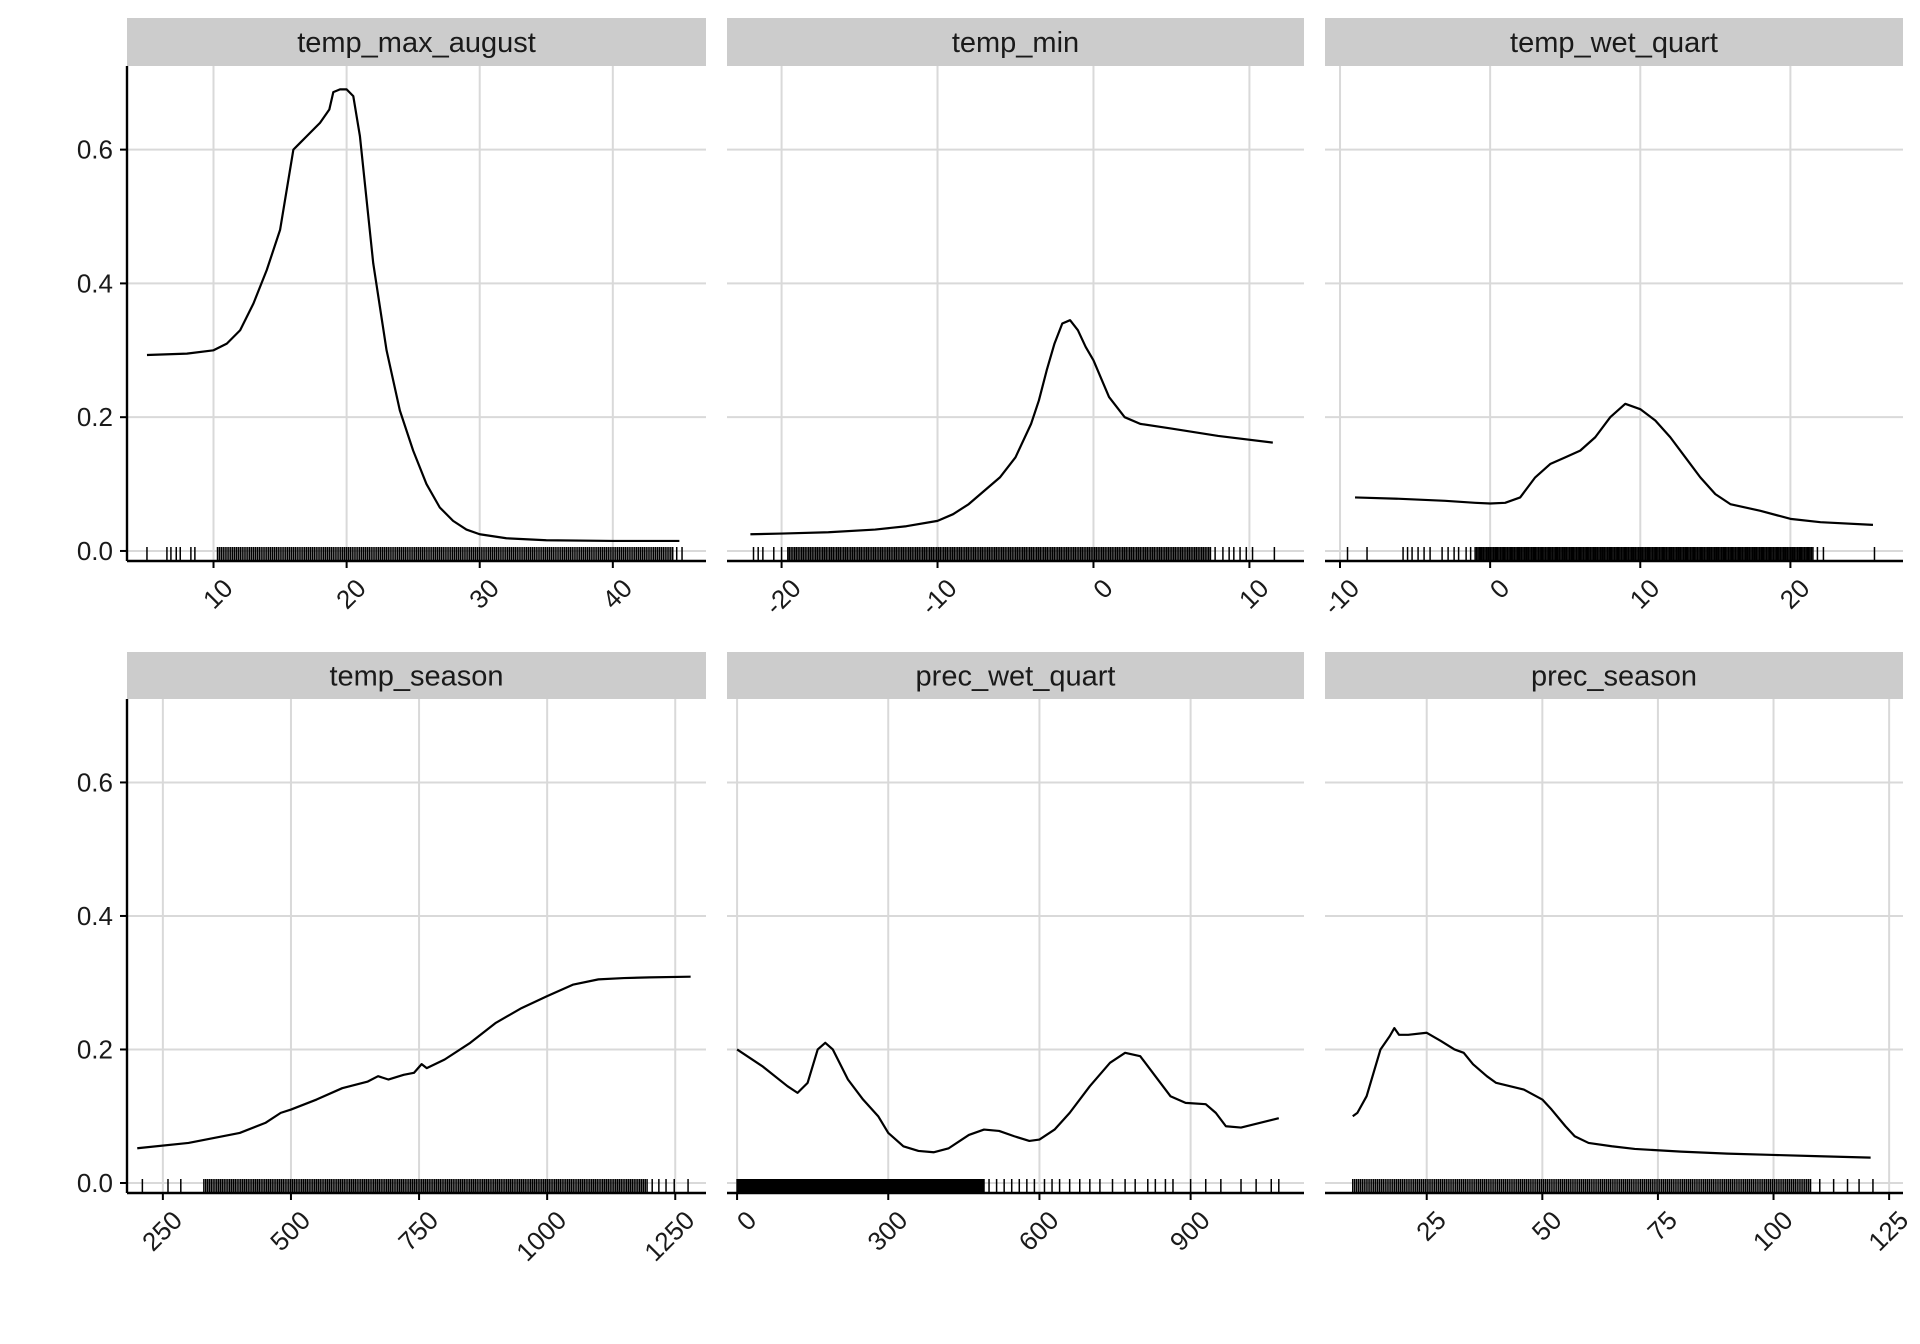  I want to click on x-tick-label: 750, so click(418, 1231).